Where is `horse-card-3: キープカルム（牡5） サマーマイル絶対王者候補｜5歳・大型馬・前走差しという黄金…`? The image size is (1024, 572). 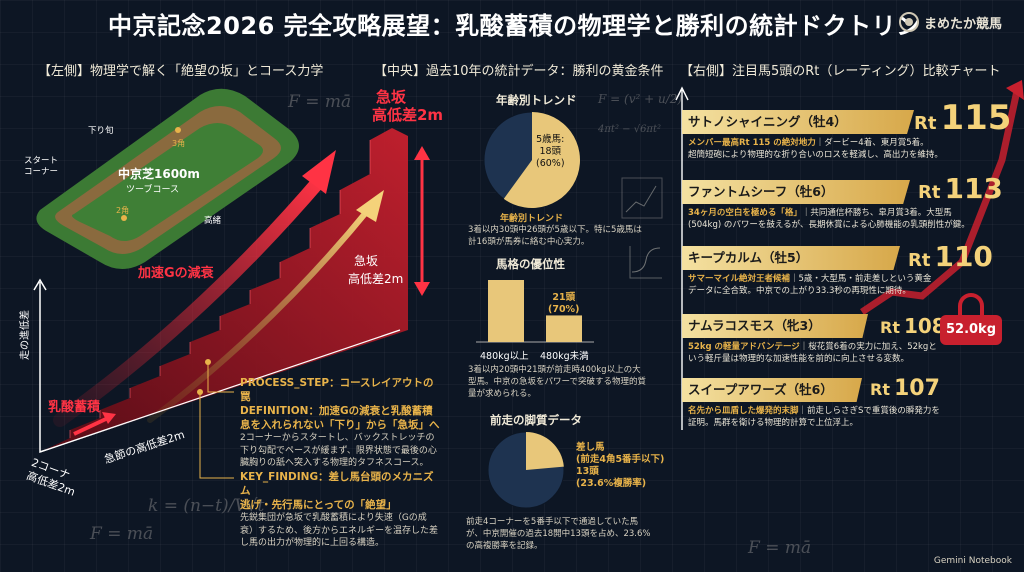
horse-card-3: キープカルム（牡5） サマーマイル絶対王者候補｜5歳・大型馬・前走差しという黄金… is located at coordinates (832, 274).